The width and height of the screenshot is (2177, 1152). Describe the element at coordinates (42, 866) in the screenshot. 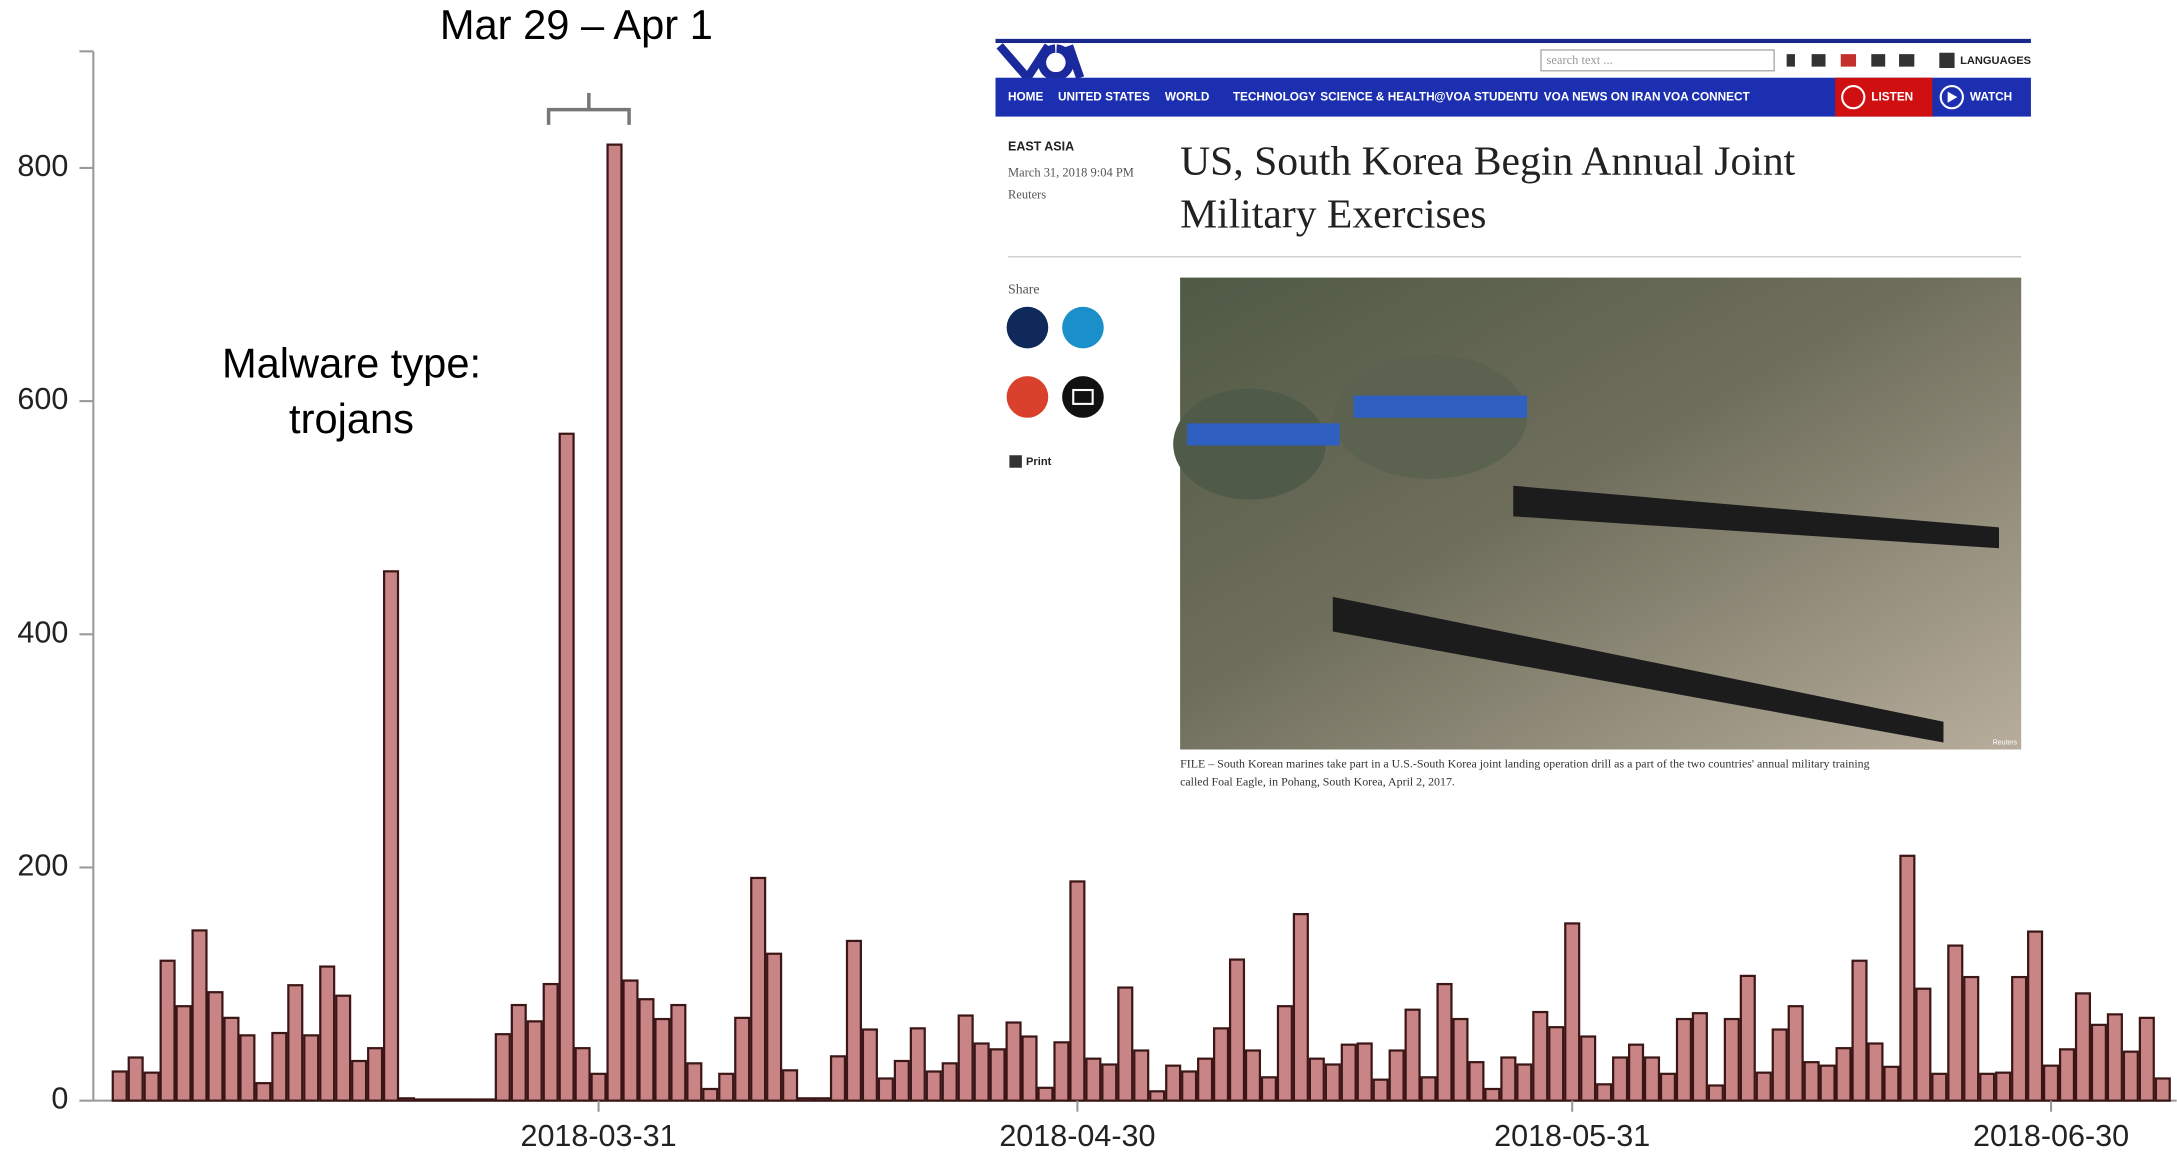

I see `y-tick-label: 200` at that location.